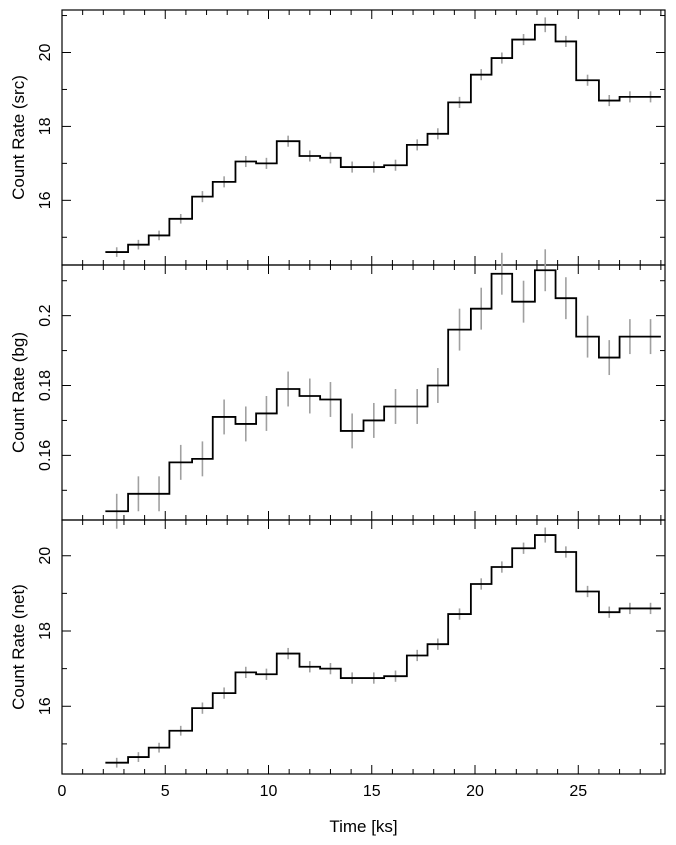 The image size is (676, 845). Describe the element at coordinates (18, 392) in the screenshot. I see `y-axis-title: Count Rate (bg)` at that location.